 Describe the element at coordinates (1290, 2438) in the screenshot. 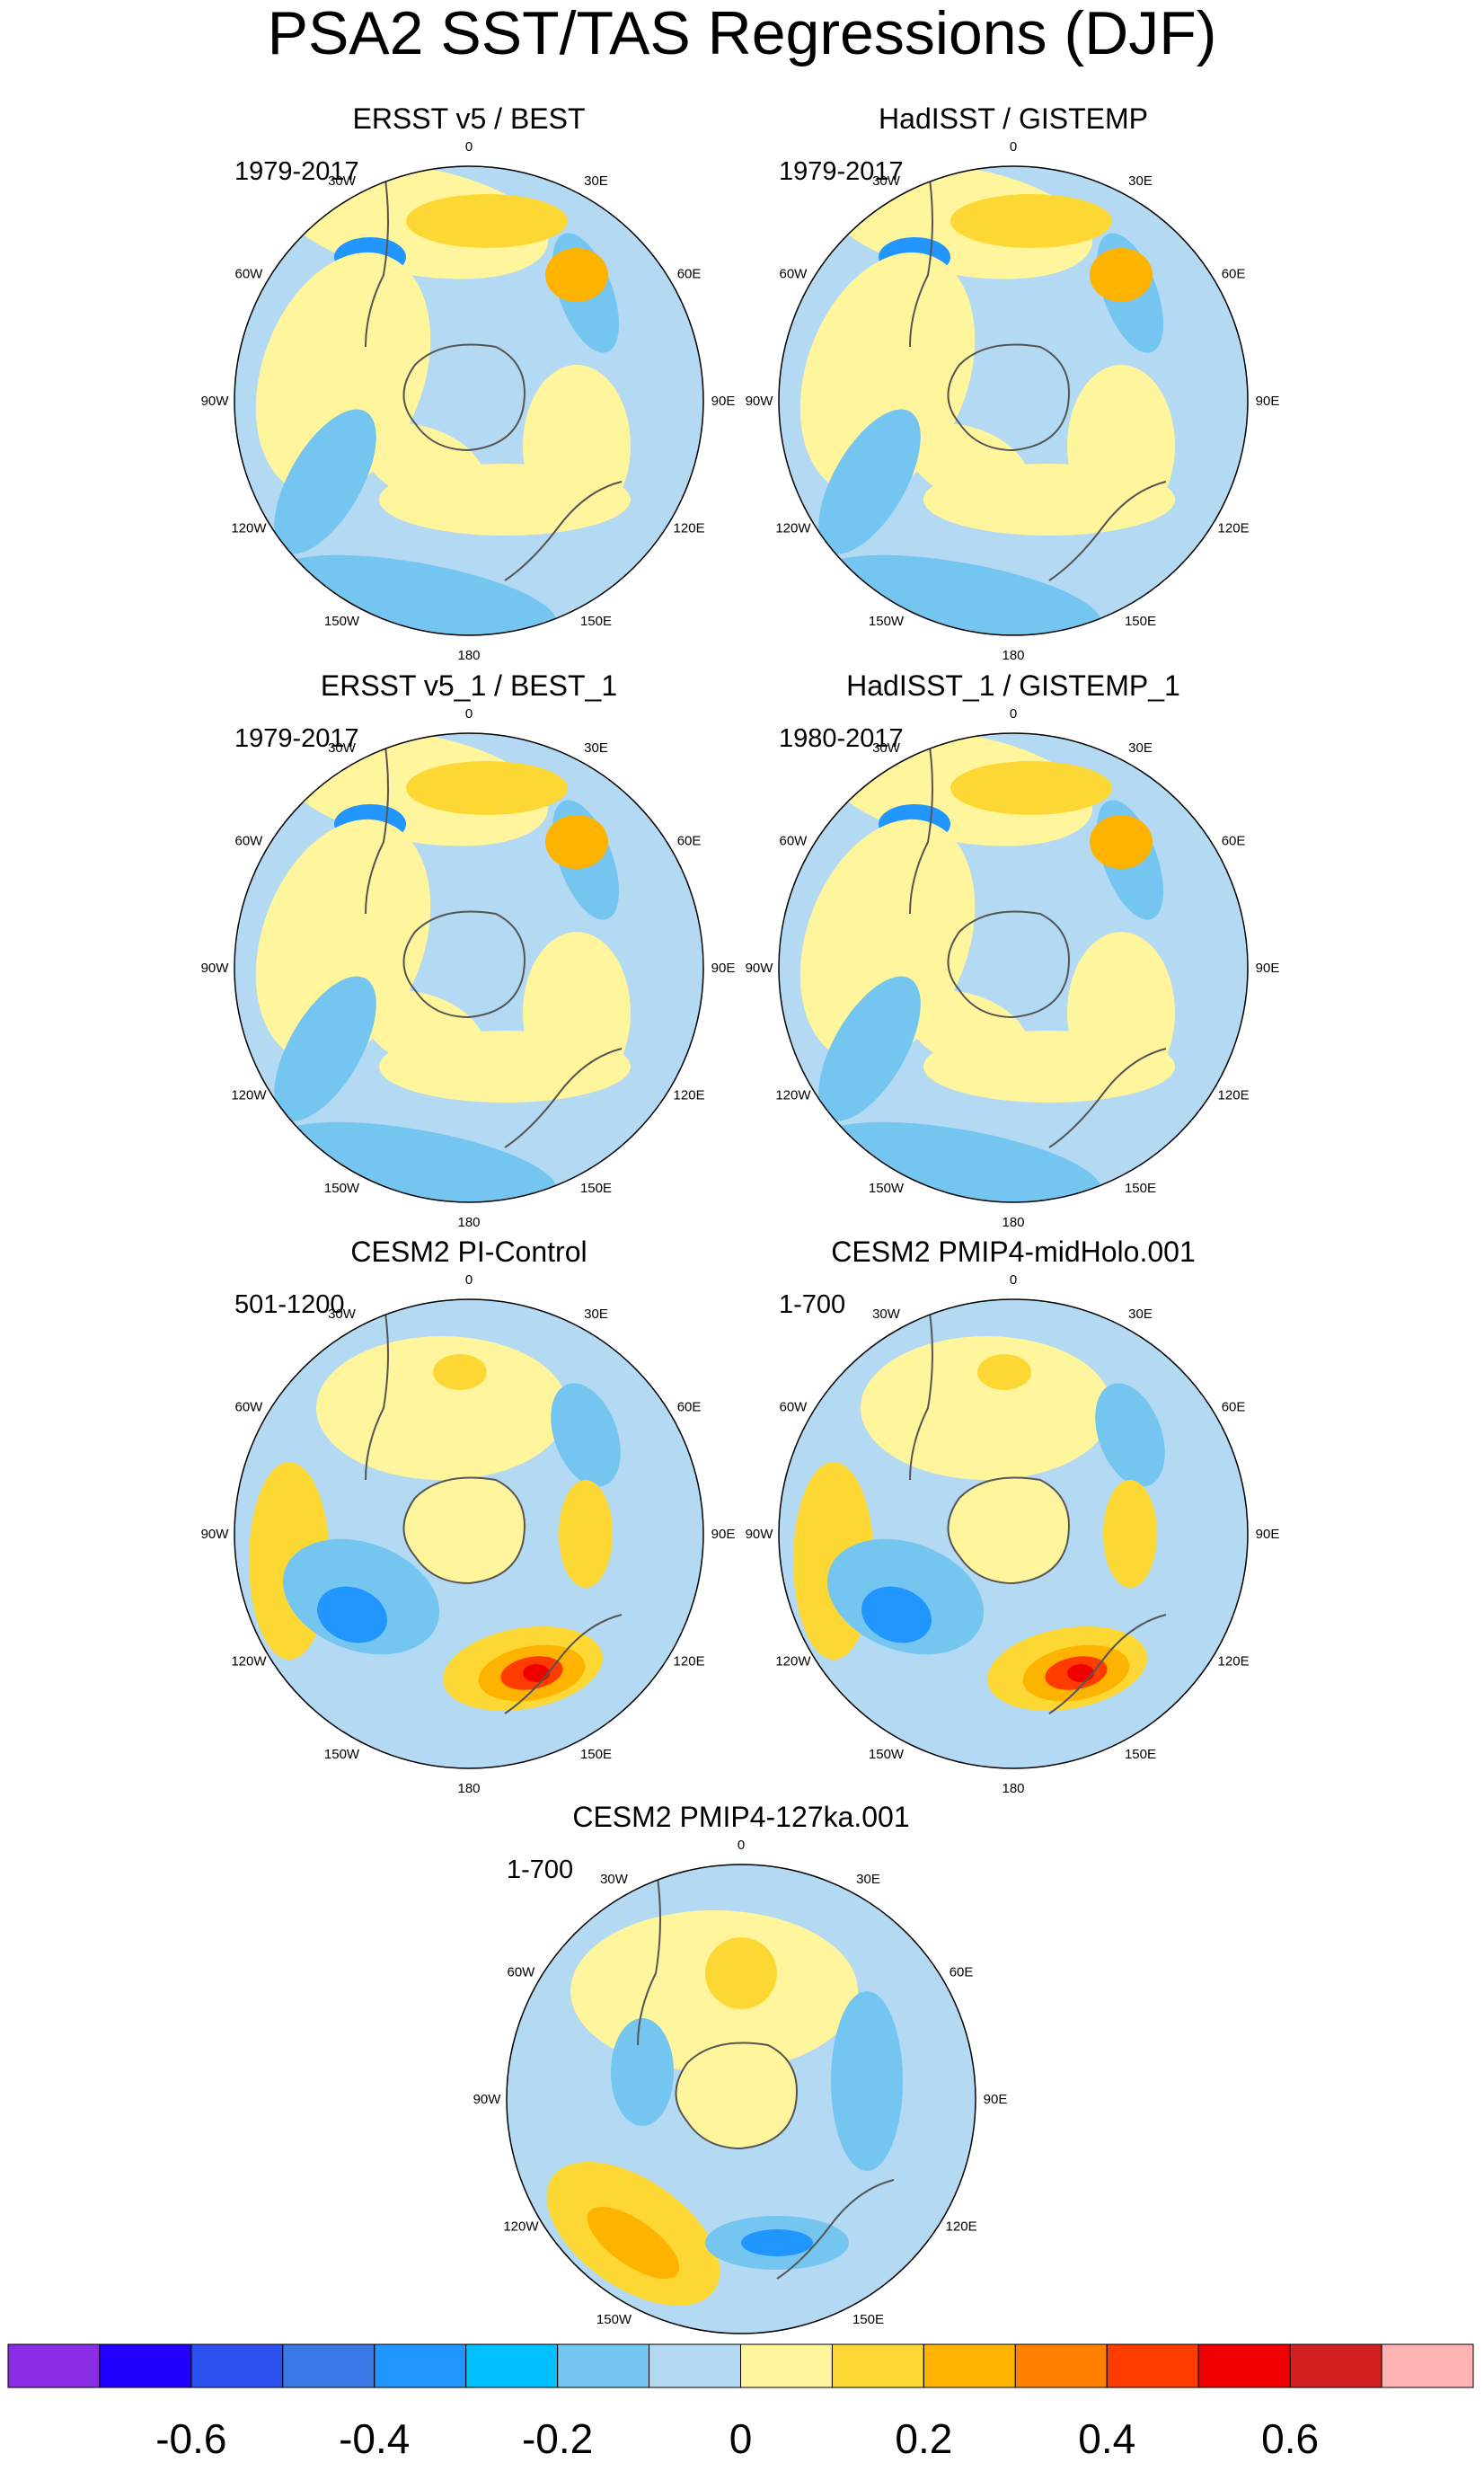

I see `colorbar-label: 0.6` at that location.